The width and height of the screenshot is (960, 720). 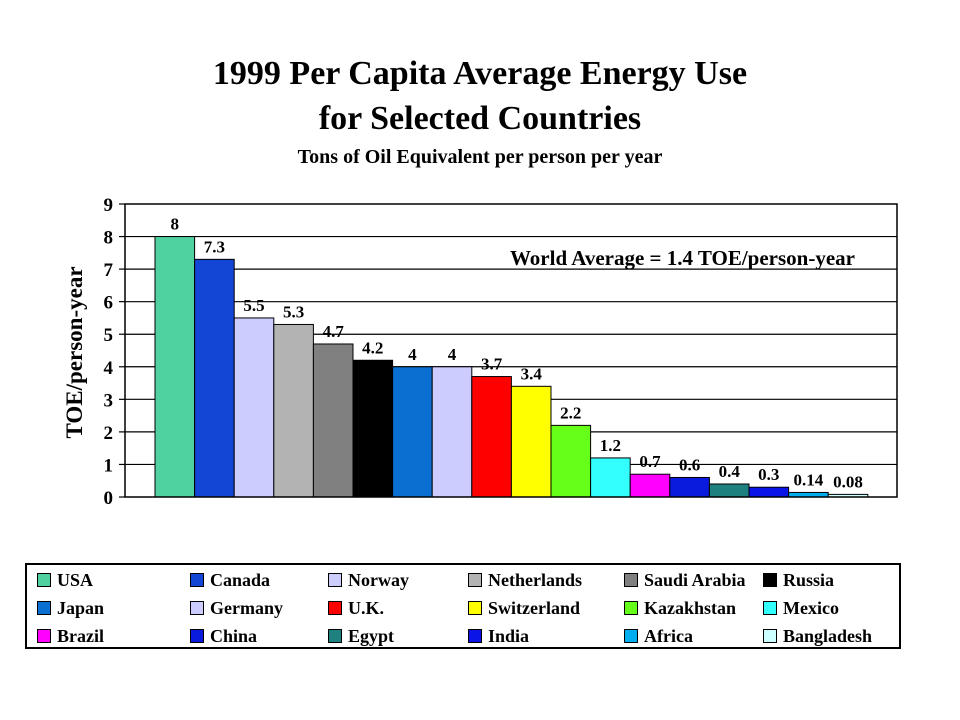 I want to click on legend-item-usa: USA, so click(x=65, y=580).